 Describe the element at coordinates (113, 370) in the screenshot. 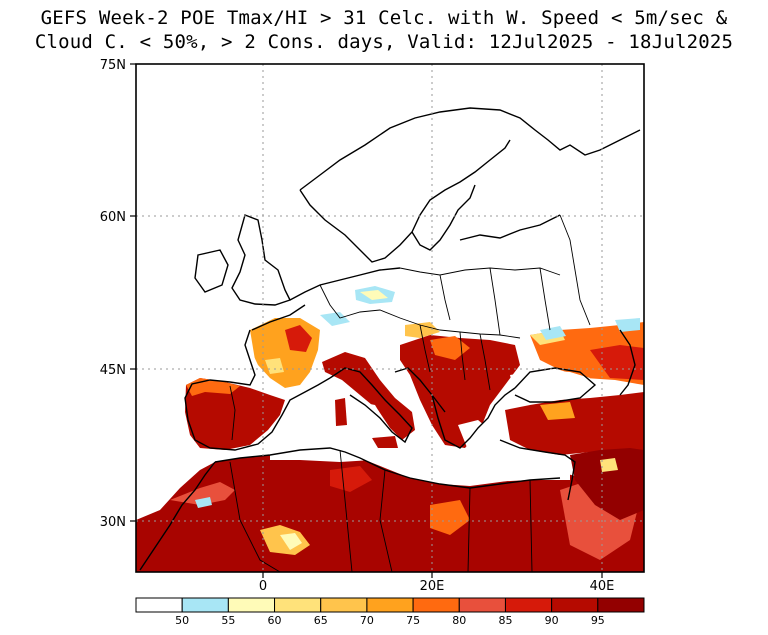

I see `lat-label-45: 45N` at that location.